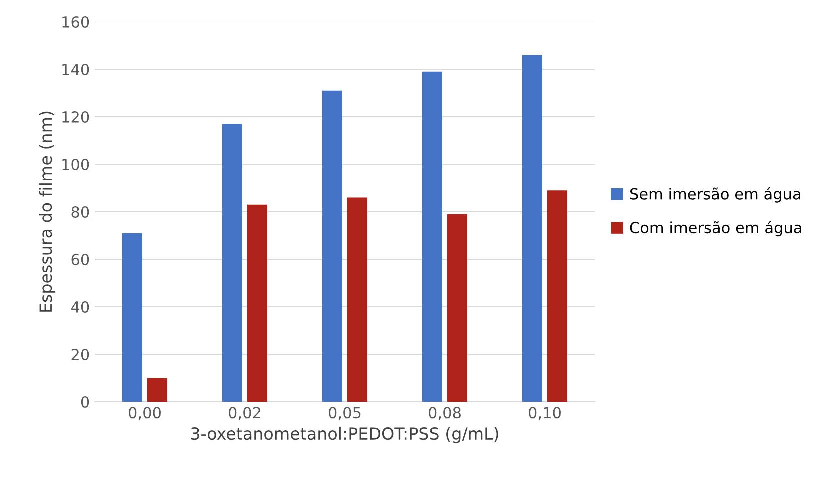 This screenshot has width=822, height=477. Describe the element at coordinates (81, 260) in the screenshot. I see `y-tick-label: 60` at that location.